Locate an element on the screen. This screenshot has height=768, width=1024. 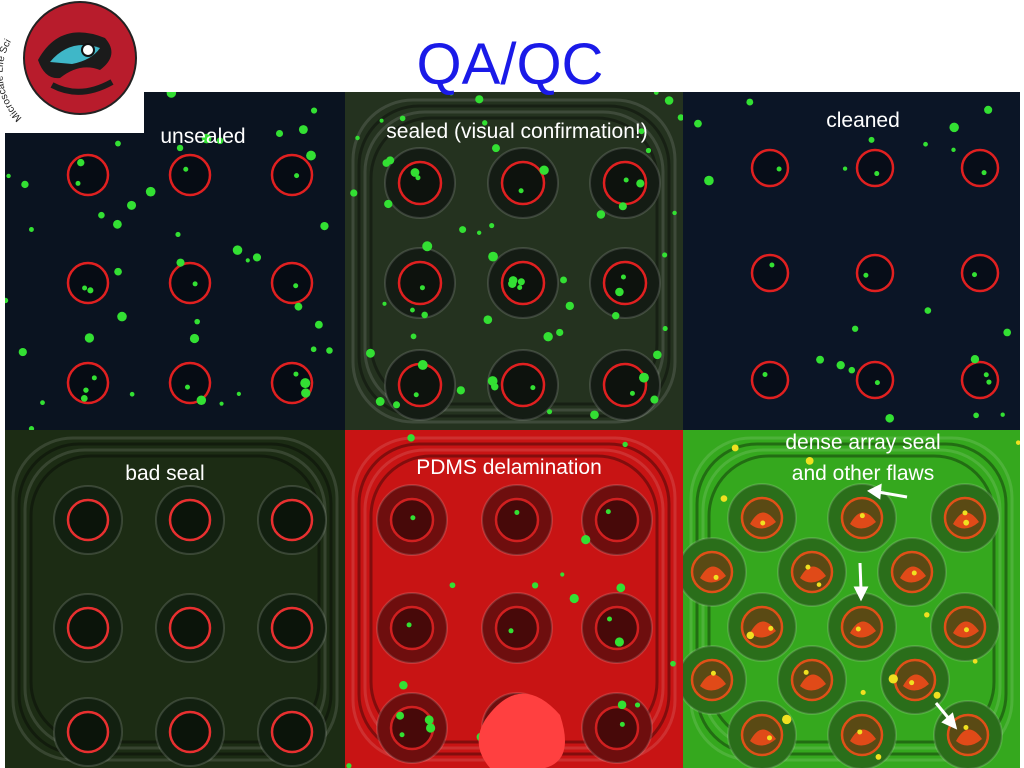
arrows is located at coordinates (905, 606).